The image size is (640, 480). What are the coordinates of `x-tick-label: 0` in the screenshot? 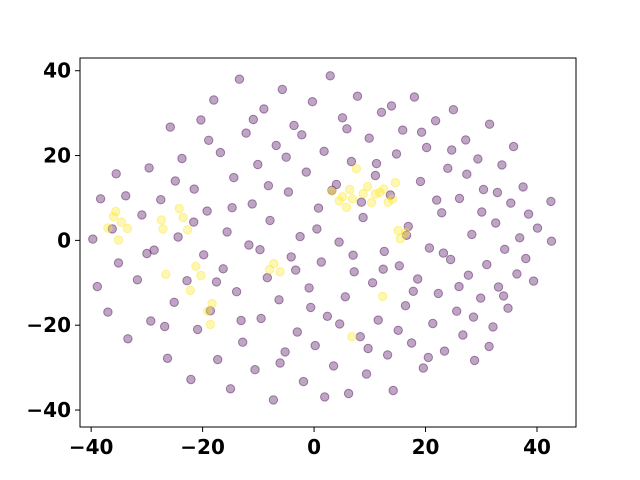 It's located at (314, 447).